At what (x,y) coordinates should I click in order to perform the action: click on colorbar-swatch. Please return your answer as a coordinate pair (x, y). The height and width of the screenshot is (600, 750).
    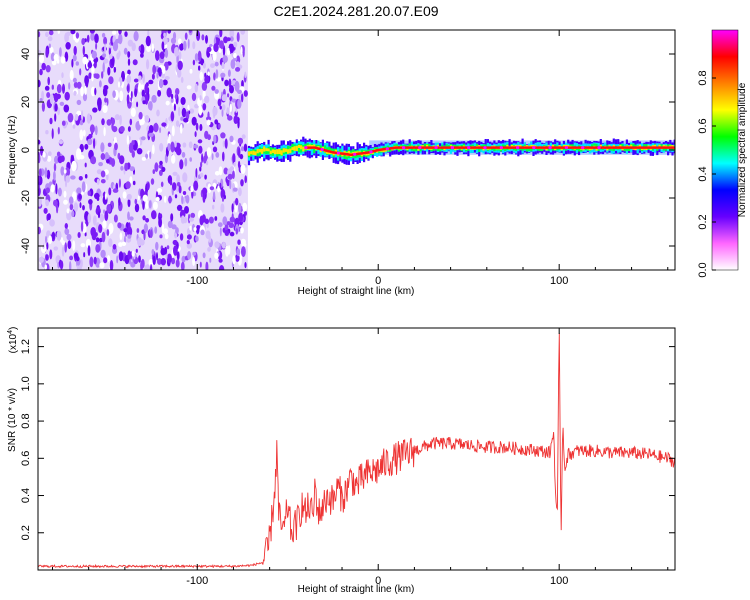
    Looking at the image, I should click on (725, 150).